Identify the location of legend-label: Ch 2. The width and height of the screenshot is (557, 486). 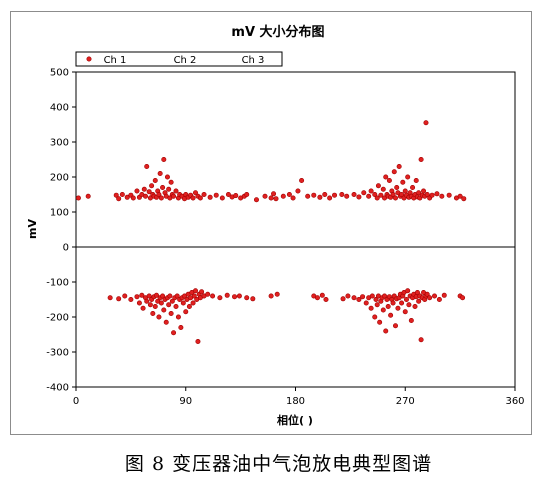
(185, 60).